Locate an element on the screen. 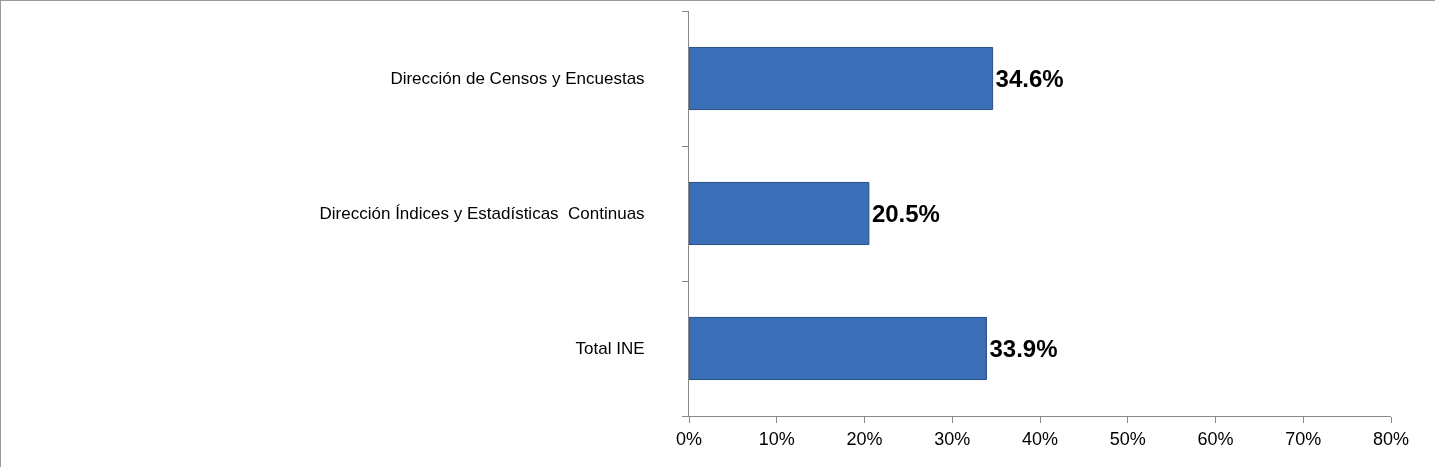 This screenshot has height=467, width=1435. x-tick-label: 10% is located at coordinates (776, 438).